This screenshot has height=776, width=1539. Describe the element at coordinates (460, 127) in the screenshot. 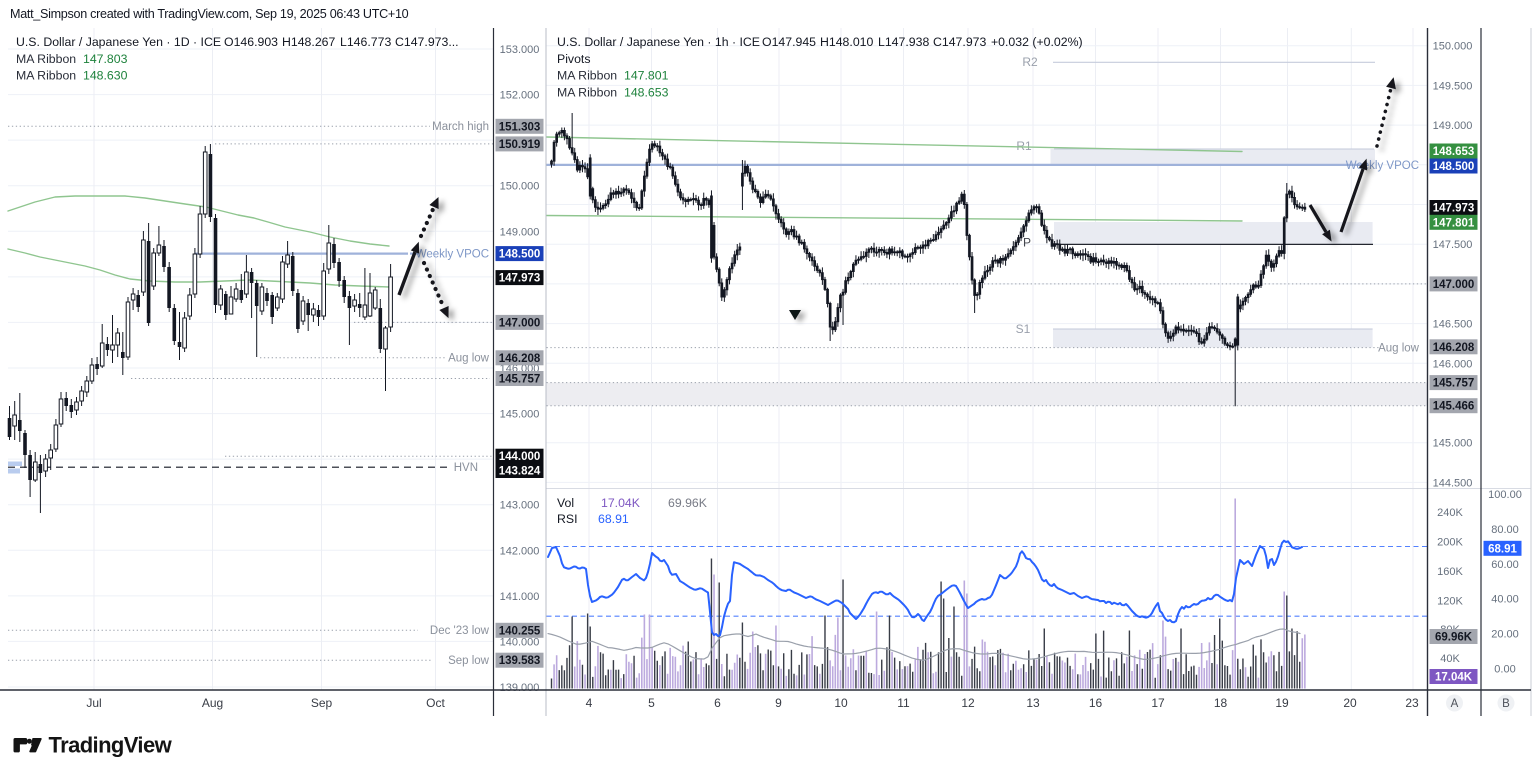

I see `svg-text: March high` at that location.